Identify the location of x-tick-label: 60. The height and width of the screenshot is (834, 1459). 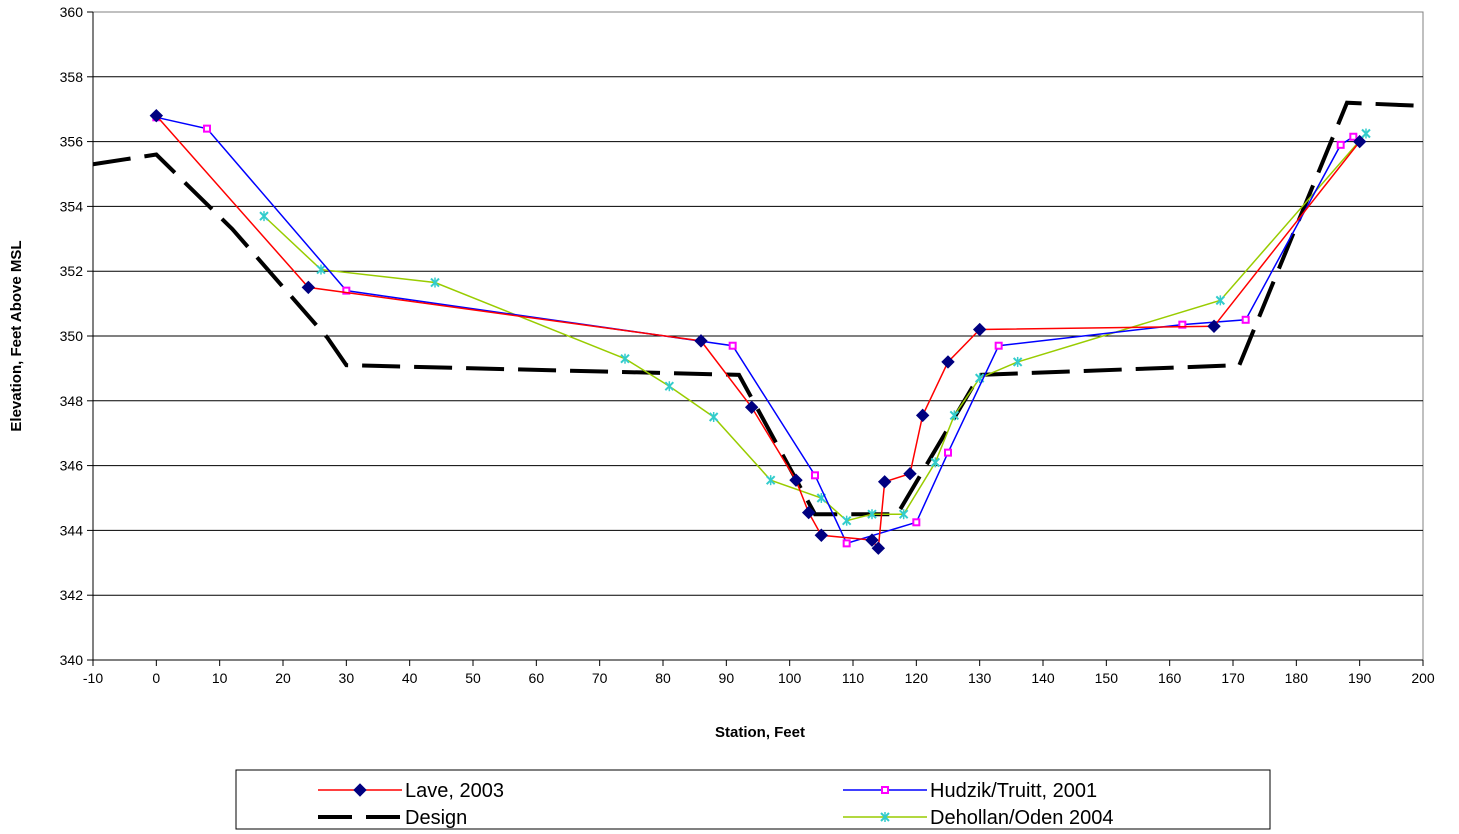
(537, 678).